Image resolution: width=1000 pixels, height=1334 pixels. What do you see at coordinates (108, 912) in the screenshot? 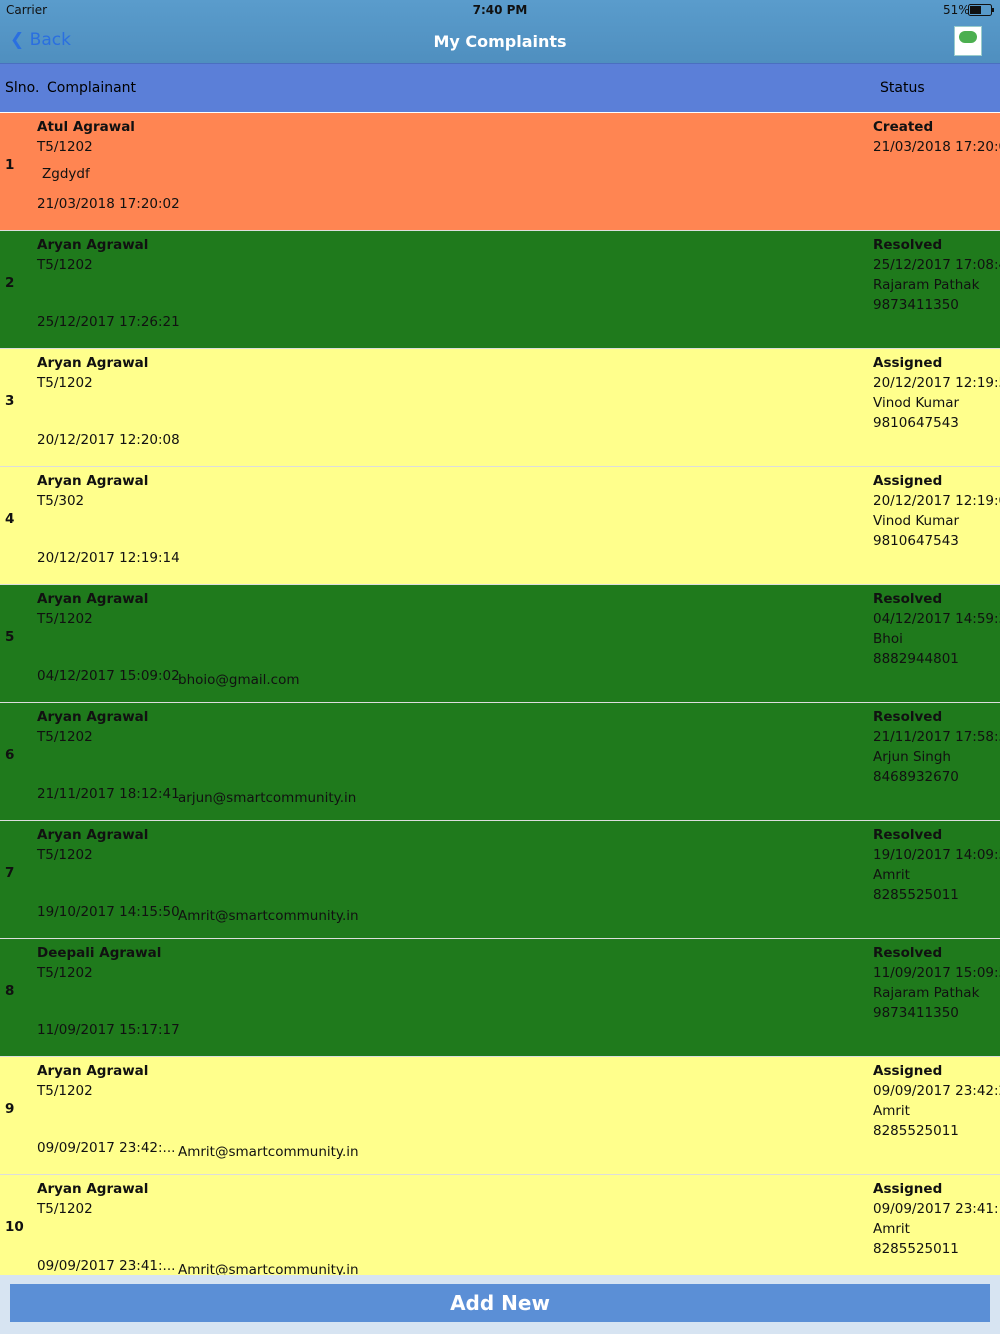
I see `date: 19/10/2017 14:15:50` at bounding box center [108, 912].